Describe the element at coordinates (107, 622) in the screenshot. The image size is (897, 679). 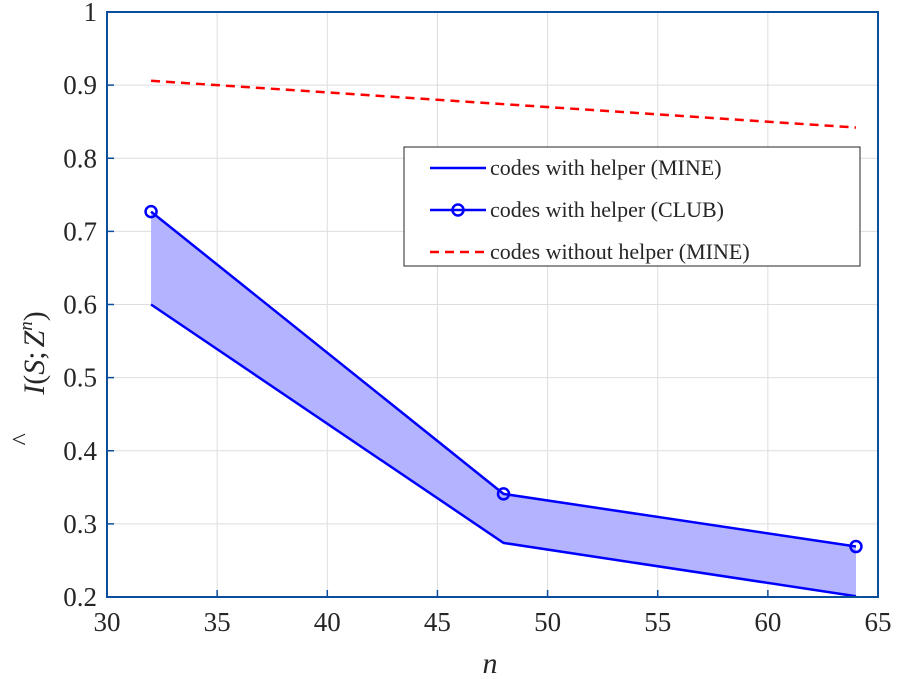
I see `x-tick-label: 30` at that location.